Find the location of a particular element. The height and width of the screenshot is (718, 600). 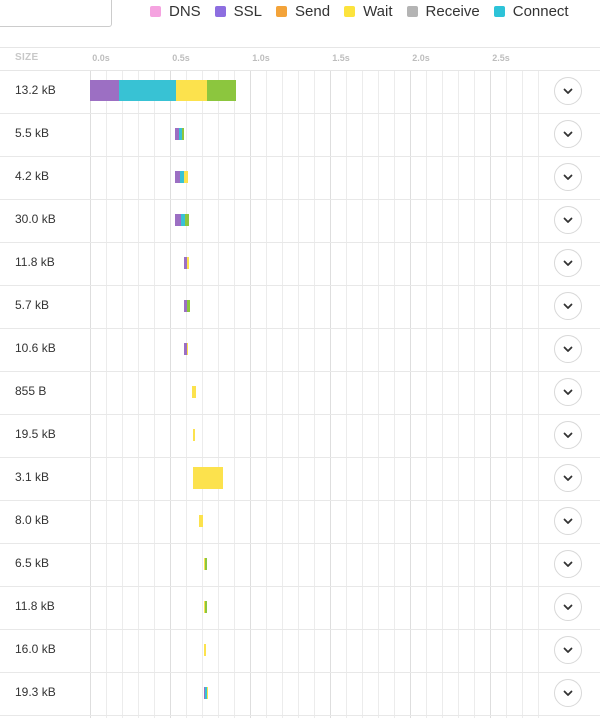

request-row: 6.5 kB is located at coordinates (300, 565).